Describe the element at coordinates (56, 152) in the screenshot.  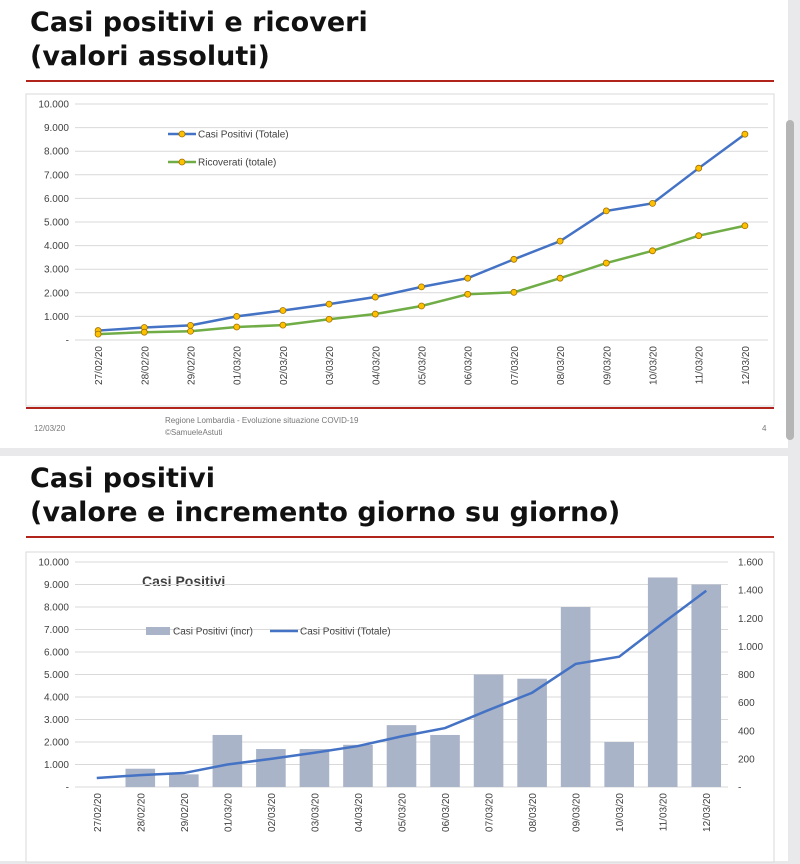
I see `y-tick-label: 8.000` at that location.